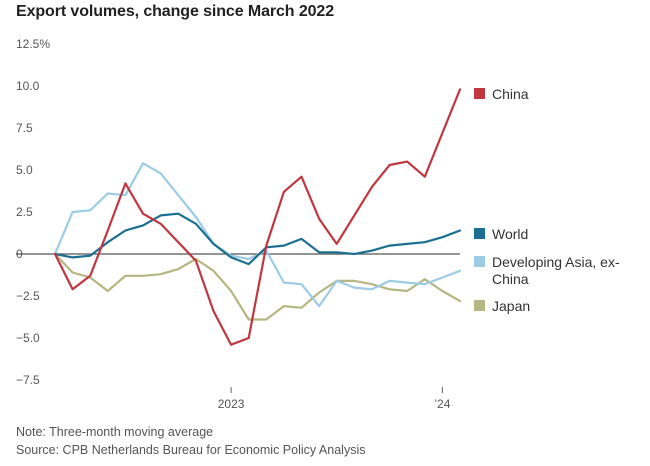  I want to click on chart-title: Export volumes, change since March 2022, so click(175, 11).